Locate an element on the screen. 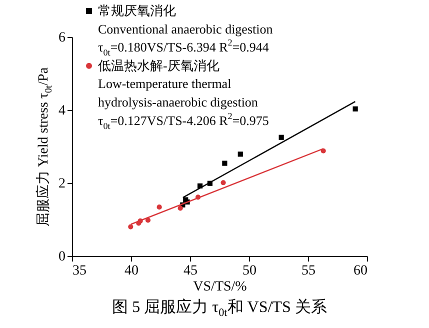 This screenshot has height=328, width=429. x-tick-label: 40 is located at coordinates (131, 271).